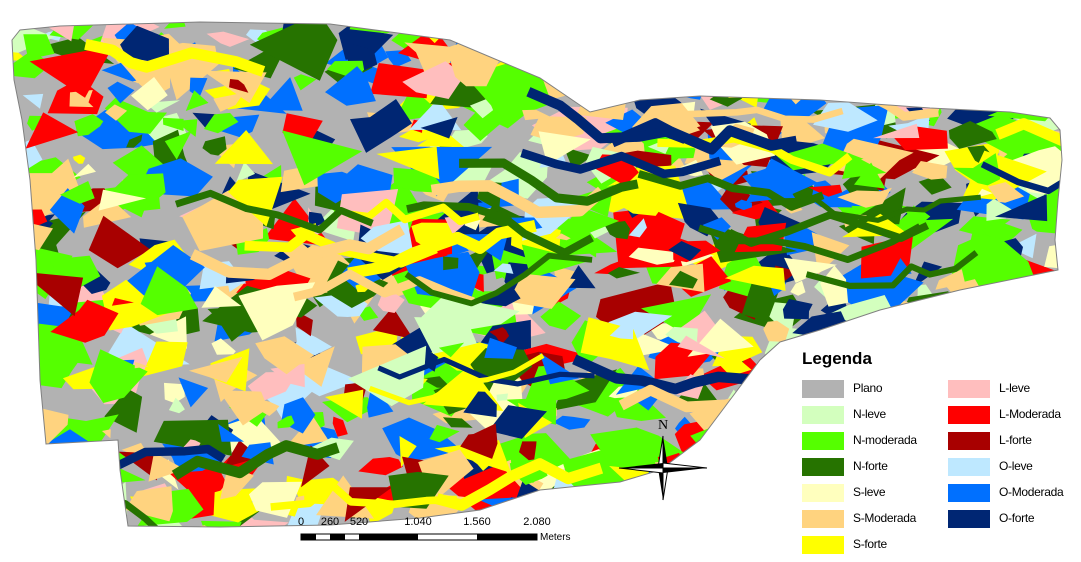 The width and height of the screenshot is (1081, 562). Describe the element at coordinates (1031, 492) in the screenshot. I see `legend-label: O-Moderada` at that location.